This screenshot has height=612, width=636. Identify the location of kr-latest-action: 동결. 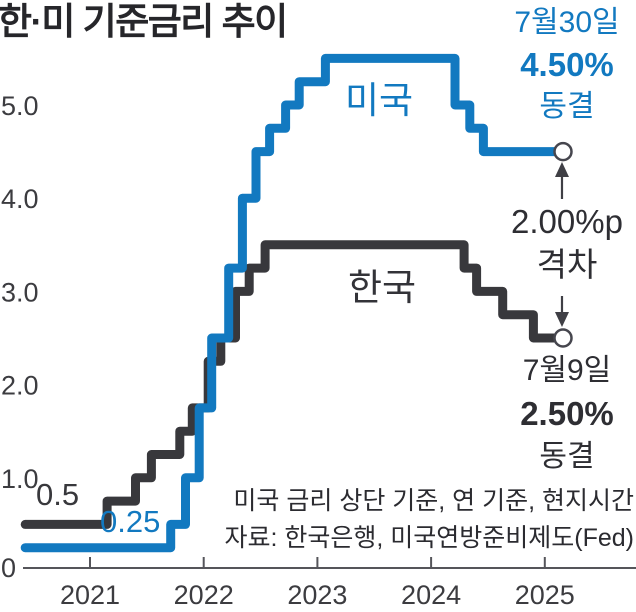
(567, 456).